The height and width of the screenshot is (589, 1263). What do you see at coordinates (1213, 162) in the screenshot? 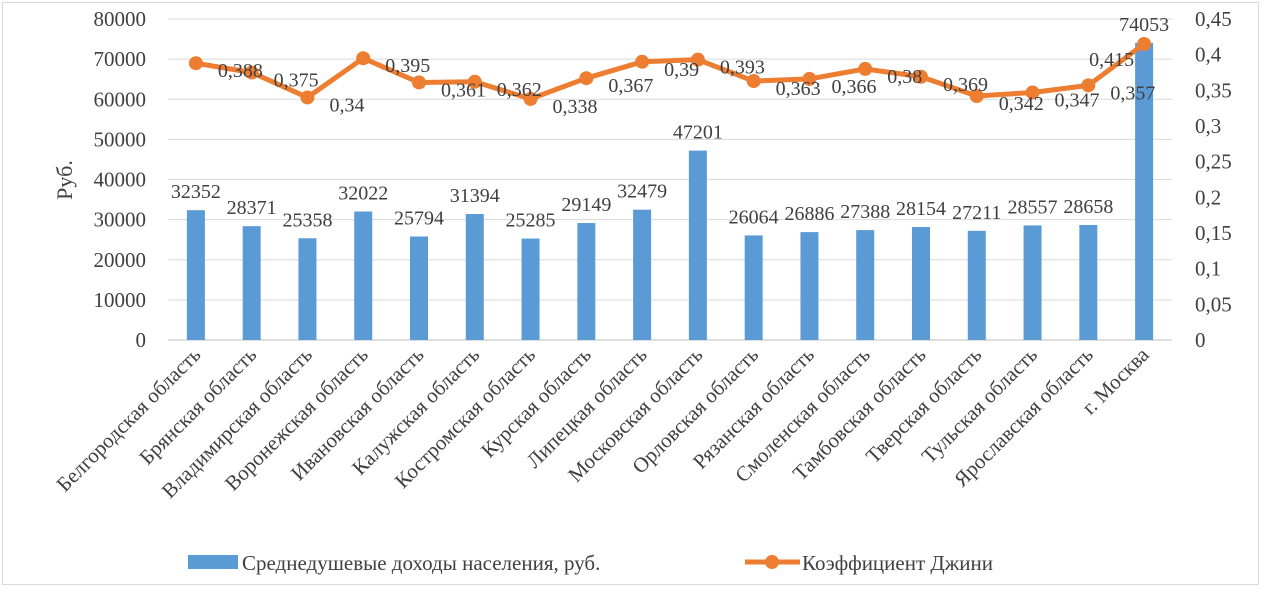
I see `y2-tick-label: 0,25` at bounding box center [1213, 162].